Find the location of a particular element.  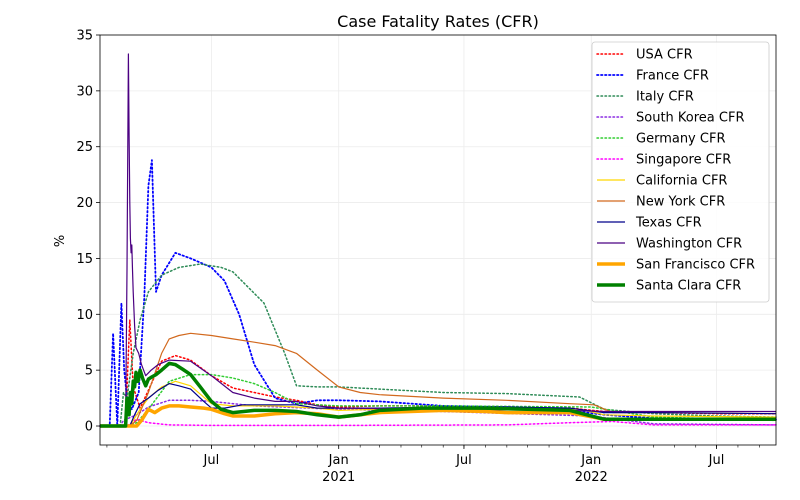

y-tick-label: 10 is located at coordinates (84, 315).